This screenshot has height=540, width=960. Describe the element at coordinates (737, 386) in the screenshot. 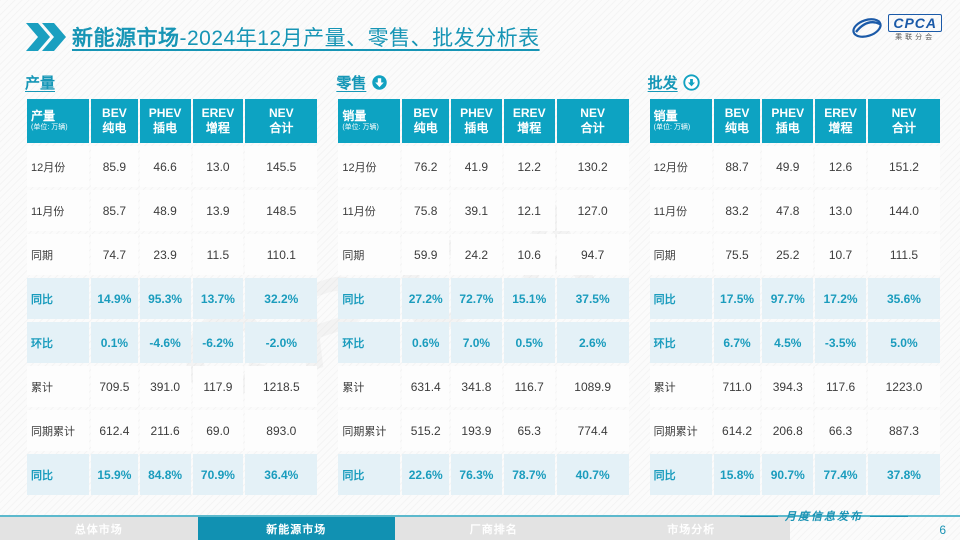

I see `value-cell: 711.0` at that location.